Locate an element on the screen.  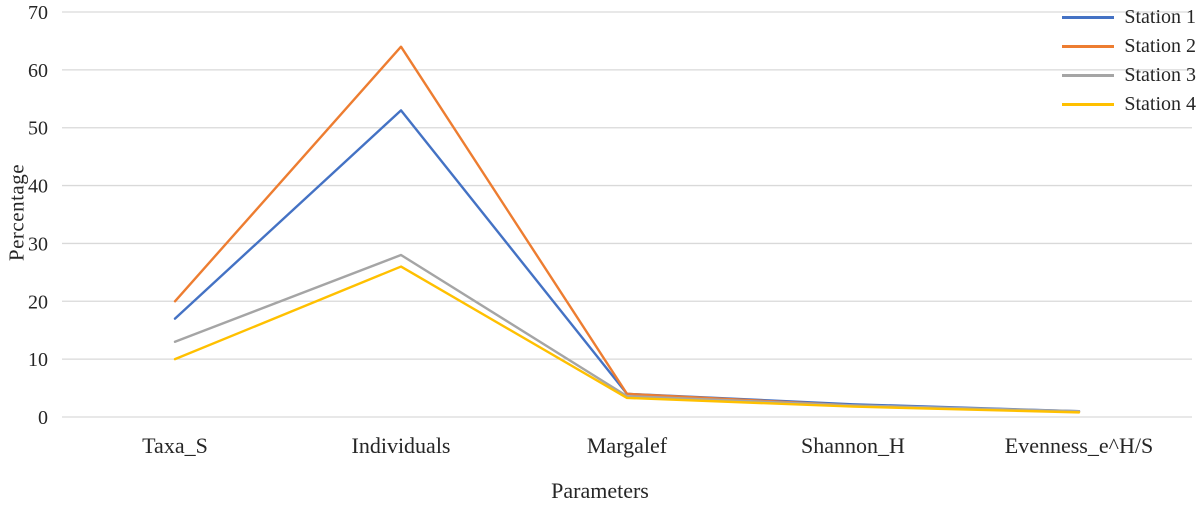
legend: Station 1 Station 2 Station 3 Station 4 is located at coordinates (1129, 60).